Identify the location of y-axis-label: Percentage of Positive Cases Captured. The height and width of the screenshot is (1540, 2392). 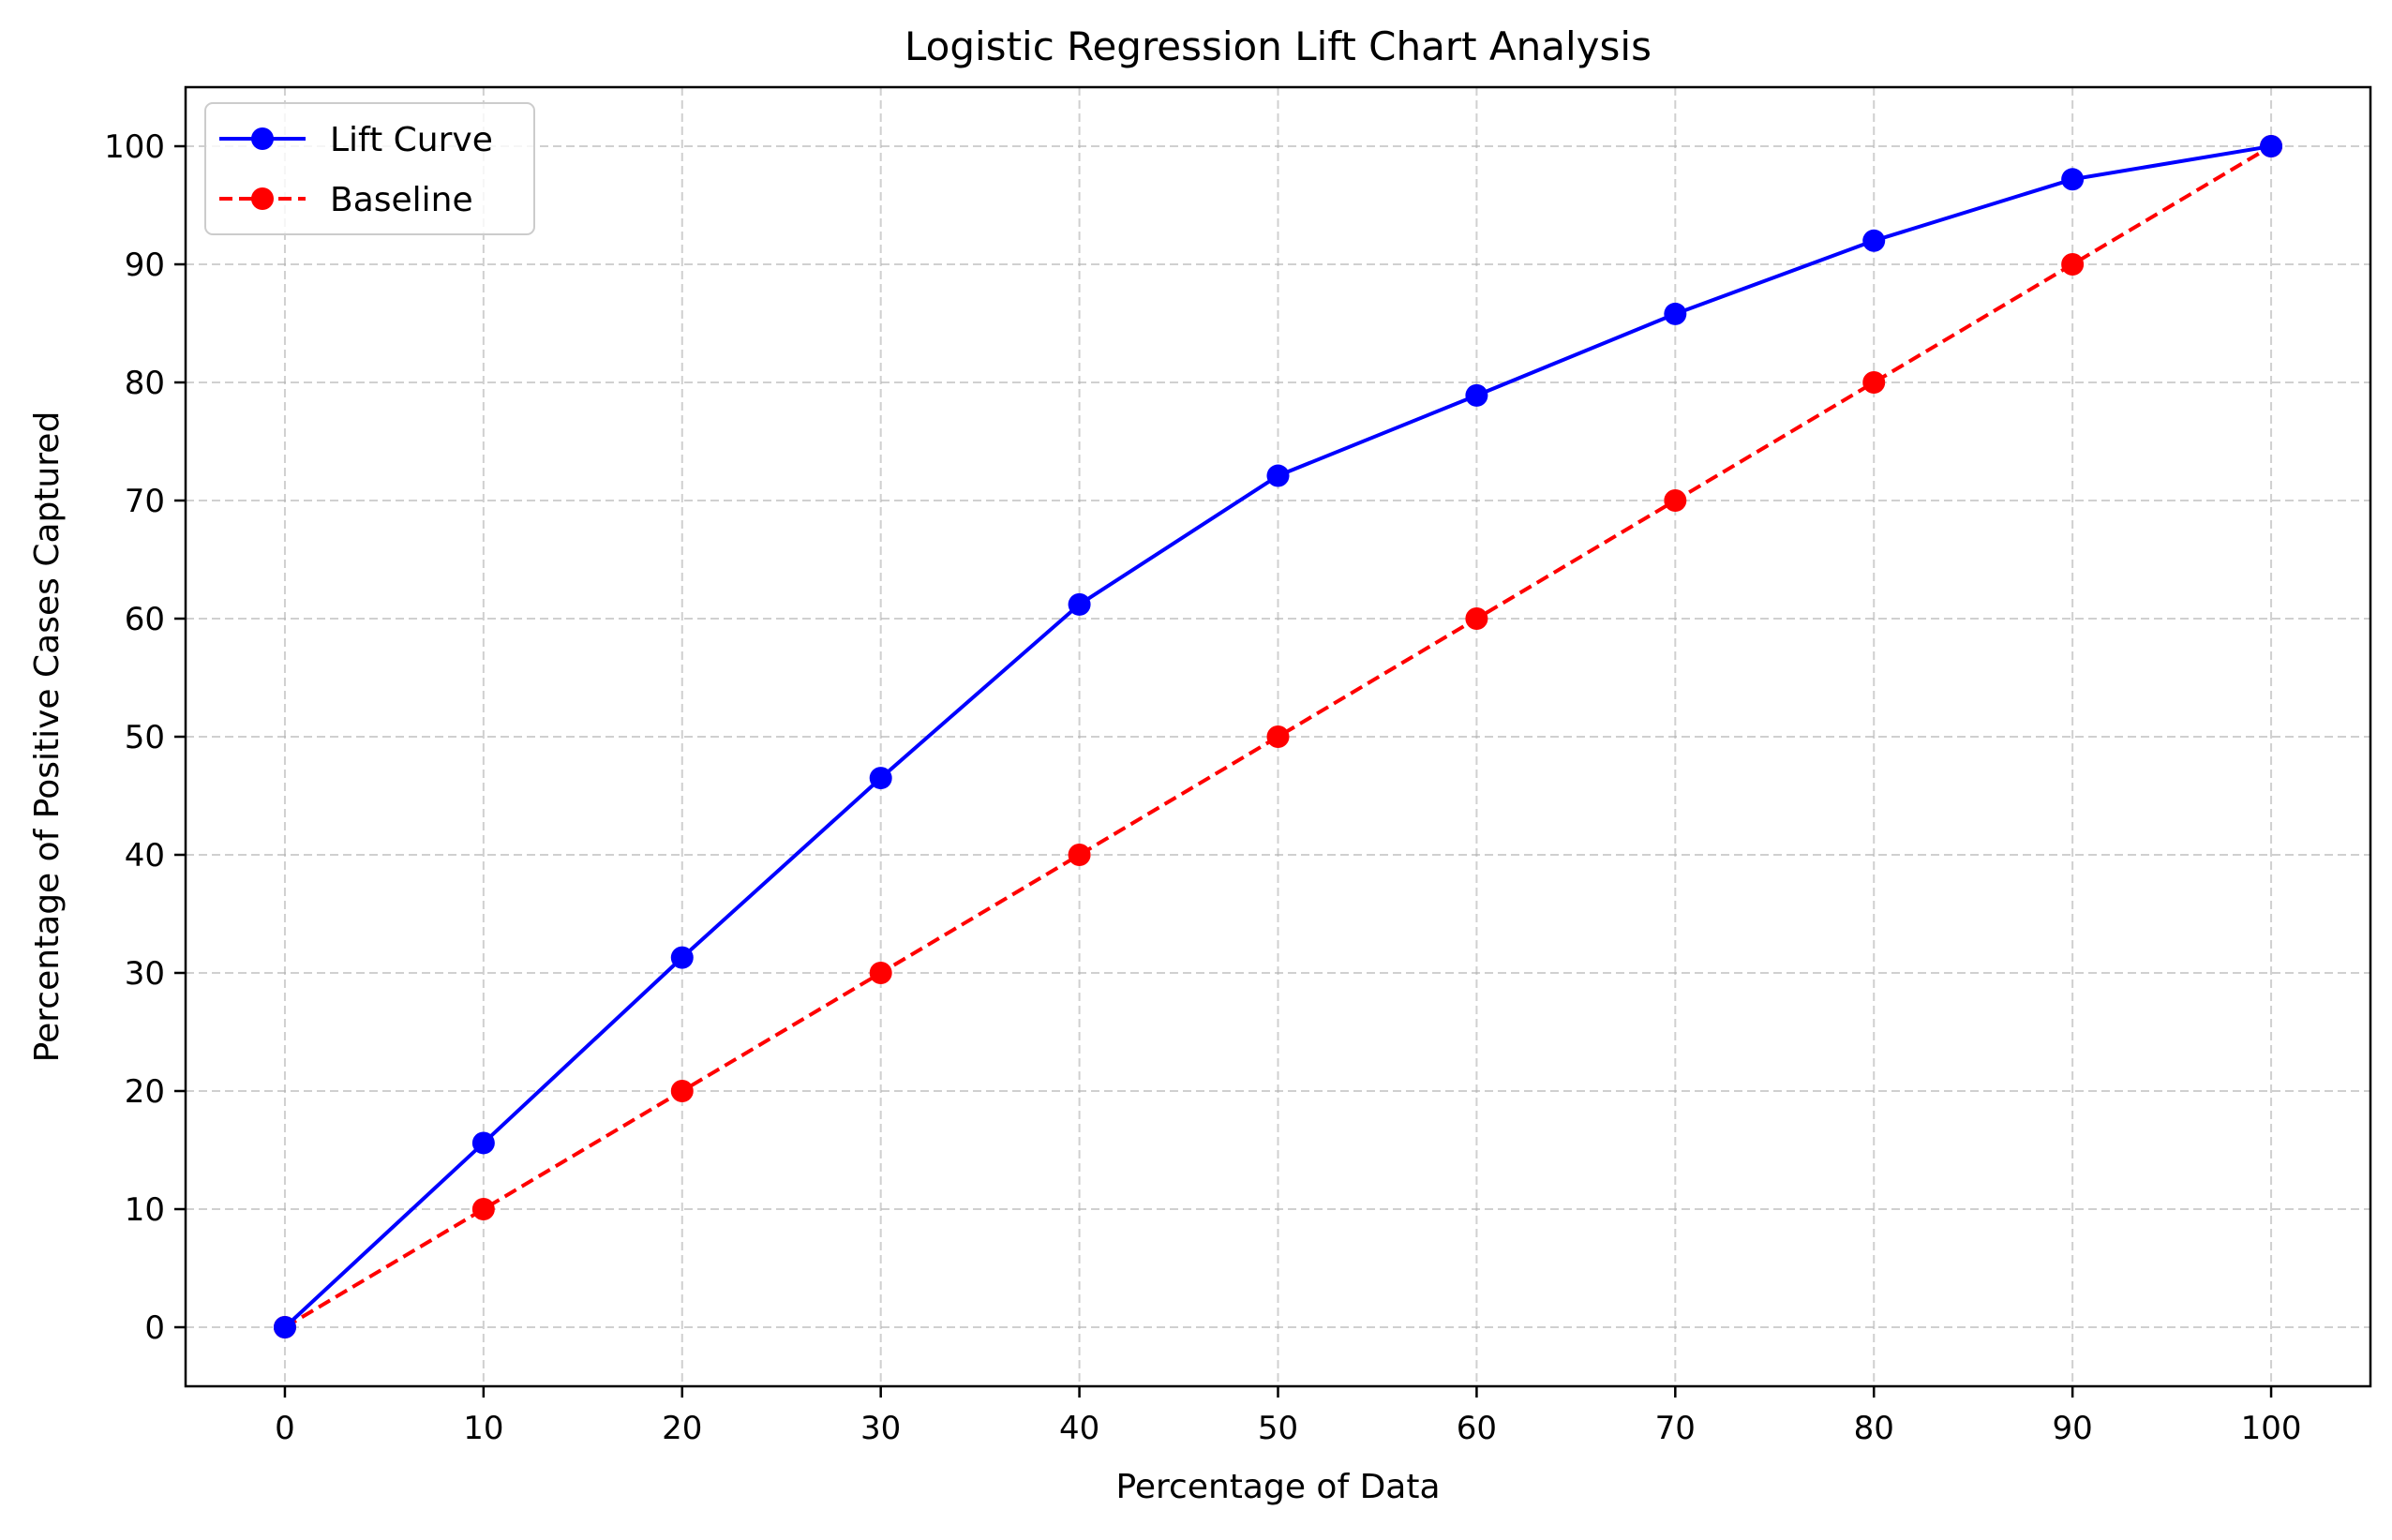
(47, 737).